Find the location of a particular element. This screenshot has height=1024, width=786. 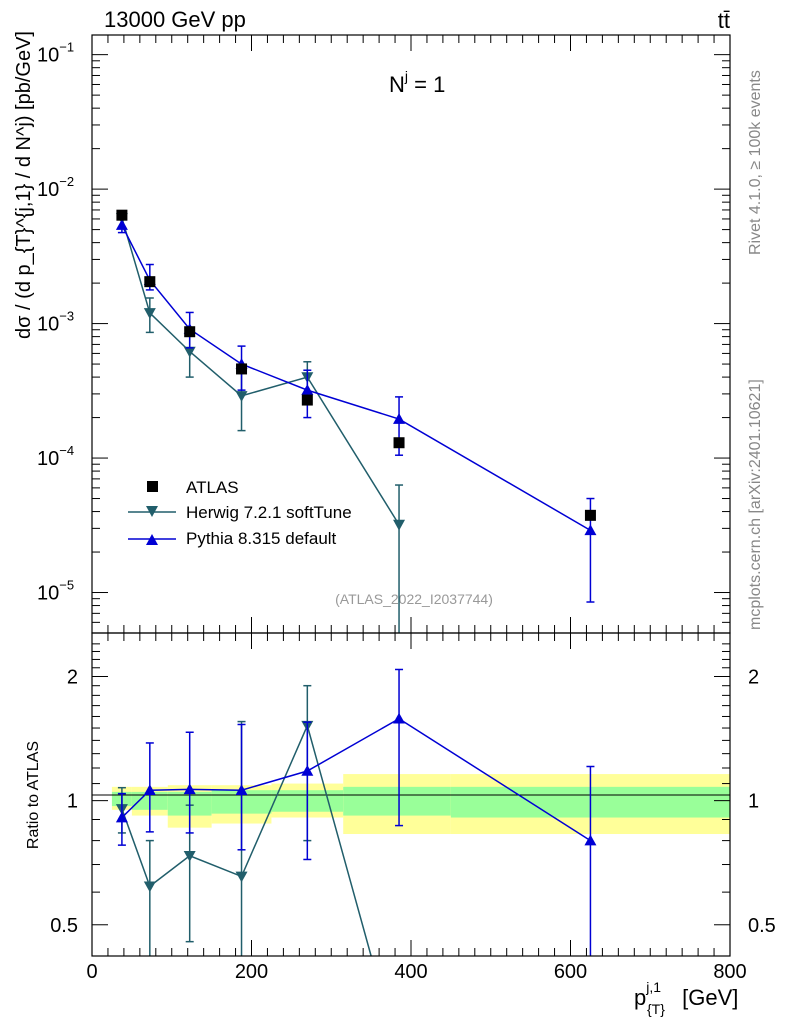

energy-label: 13000 GeV pp is located at coordinates (175, 19).